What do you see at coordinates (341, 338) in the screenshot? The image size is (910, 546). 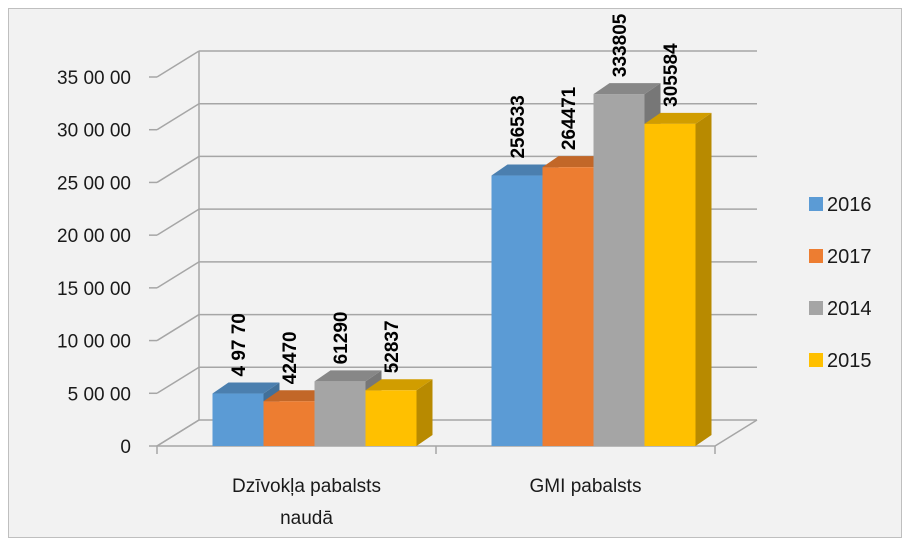 I see `data-label: 61290` at bounding box center [341, 338].